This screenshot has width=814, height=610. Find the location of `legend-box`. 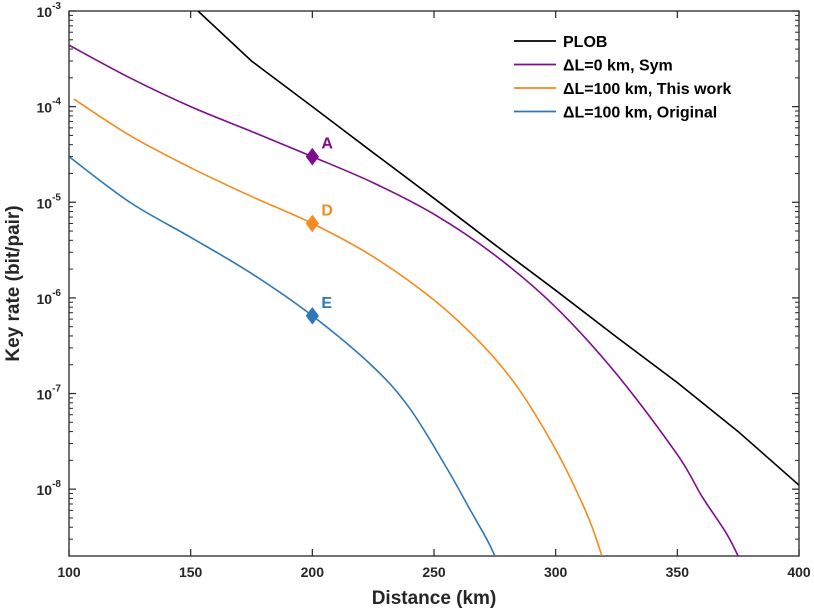

legend-box is located at coordinates (647, 77).